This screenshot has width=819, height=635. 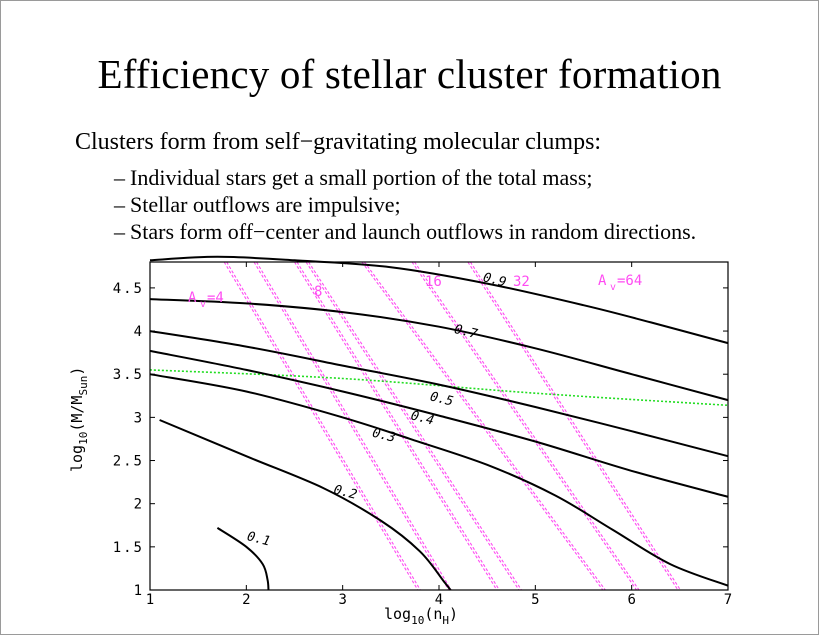 I want to click on extinction-label: 32, so click(x=521, y=282).